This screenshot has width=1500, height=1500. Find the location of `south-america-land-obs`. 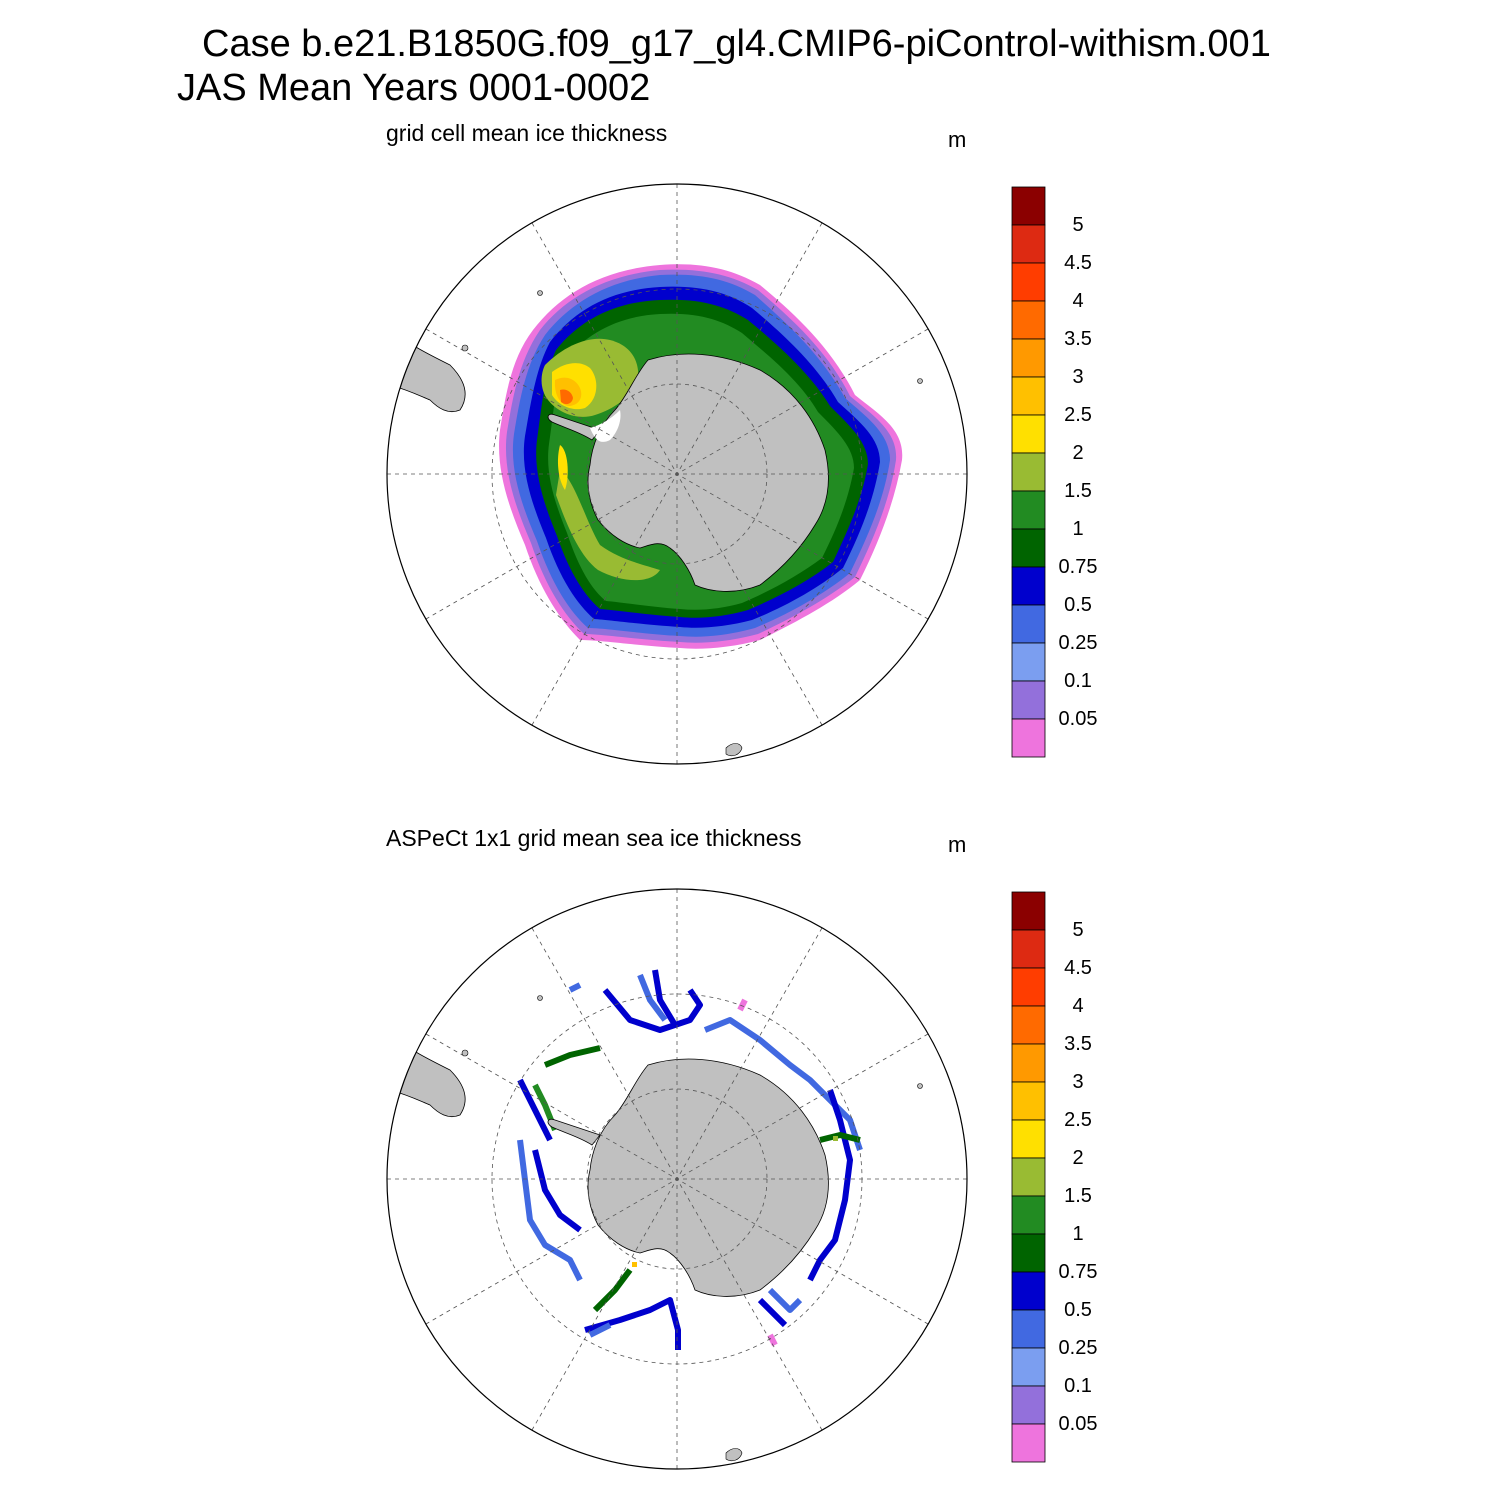

south-america-land-obs is located at coordinates (427, 1076).